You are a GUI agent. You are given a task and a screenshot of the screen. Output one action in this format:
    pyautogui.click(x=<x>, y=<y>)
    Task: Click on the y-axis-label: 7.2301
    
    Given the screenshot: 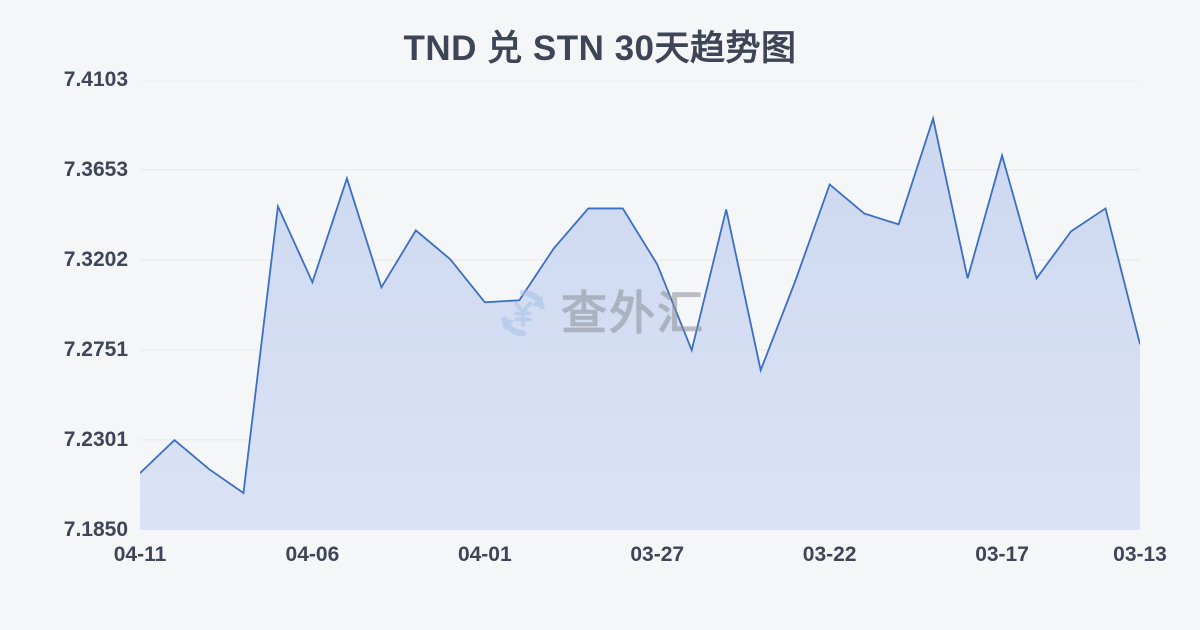 What is the action you would take?
    pyautogui.click(x=95, y=439)
    